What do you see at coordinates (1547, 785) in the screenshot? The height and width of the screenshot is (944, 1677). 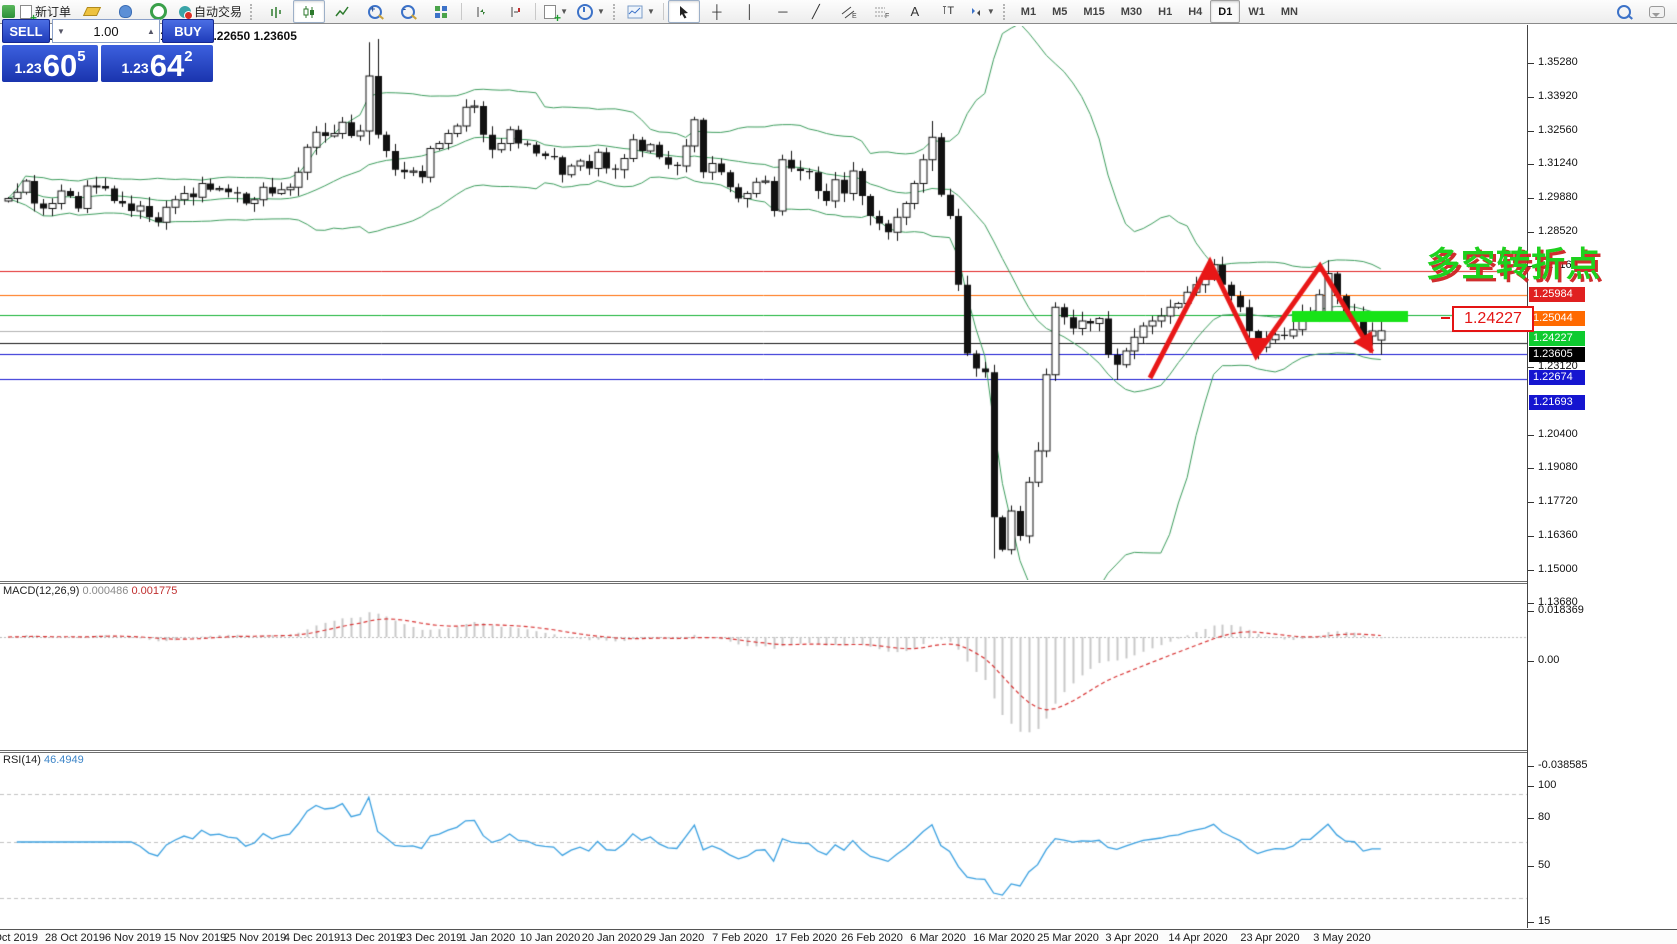 I see `axis-tick-label: 100` at bounding box center [1547, 785].